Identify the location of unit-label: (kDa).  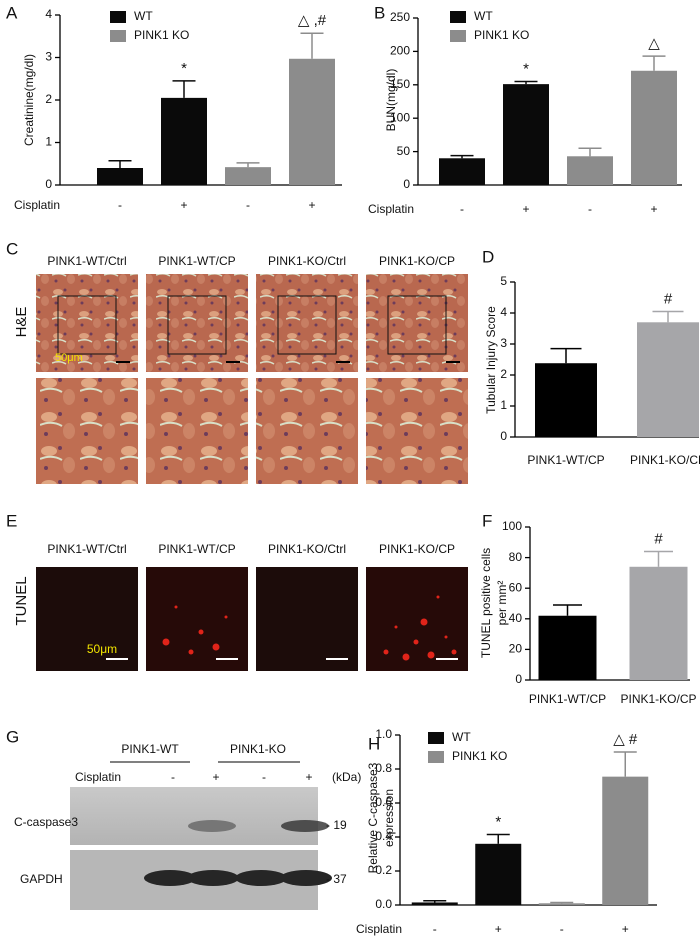
(346, 777).